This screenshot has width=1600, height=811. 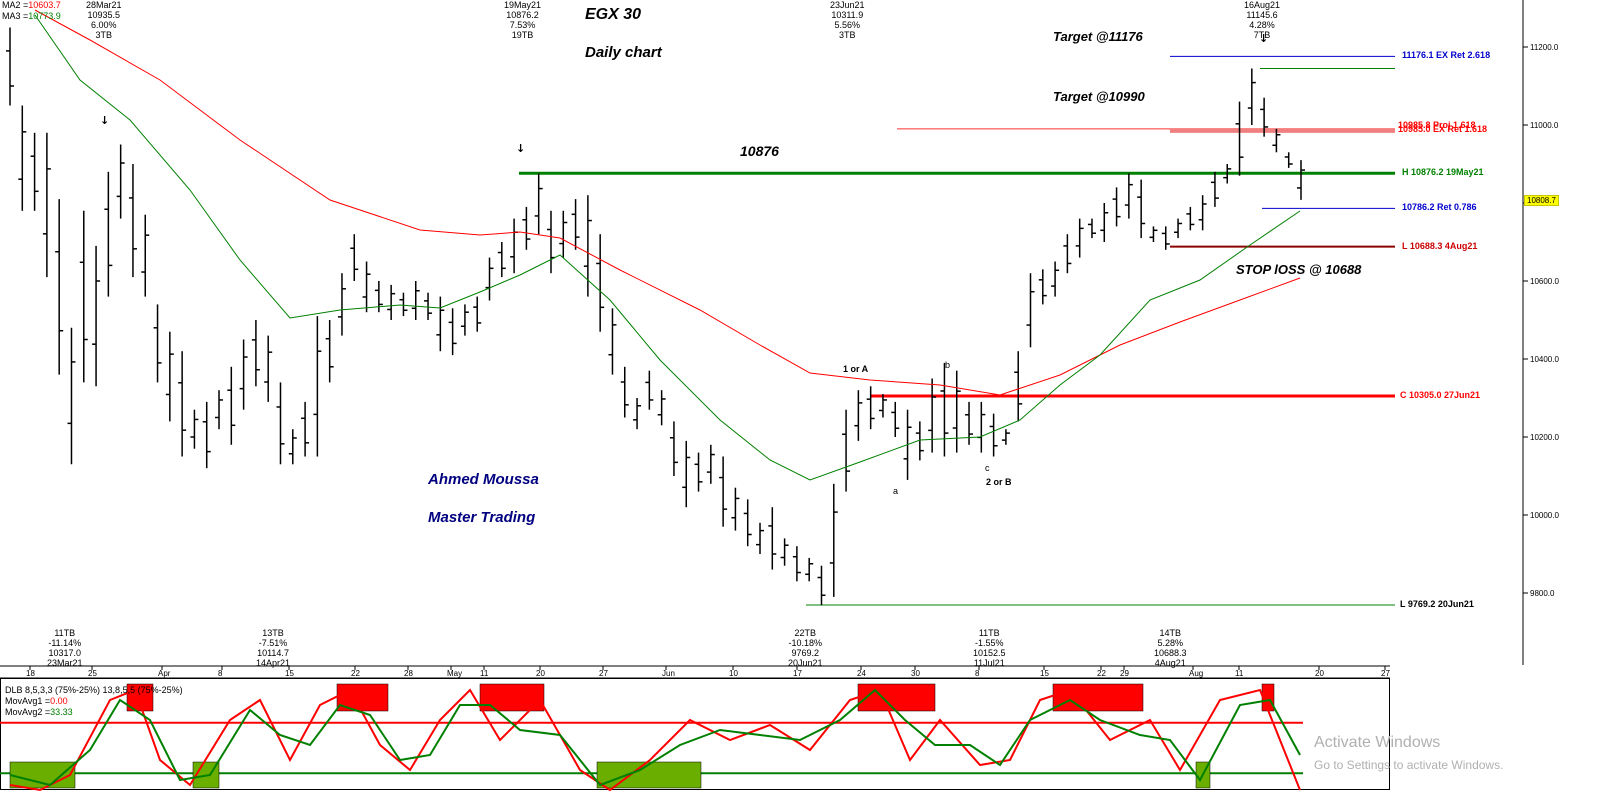 What do you see at coordinates (1541, 200) in the screenshot?
I see `last-price-badge: 10808.7` at bounding box center [1541, 200].